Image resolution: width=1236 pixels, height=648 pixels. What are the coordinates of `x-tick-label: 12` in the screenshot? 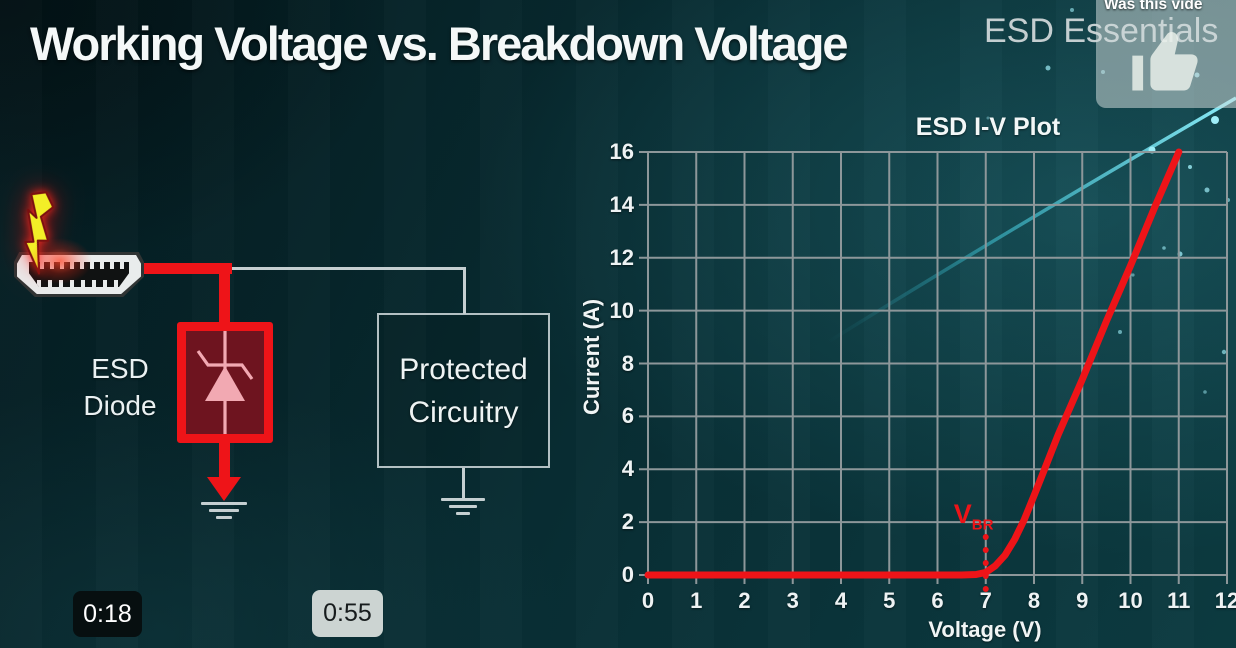 It's located at (1225, 600).